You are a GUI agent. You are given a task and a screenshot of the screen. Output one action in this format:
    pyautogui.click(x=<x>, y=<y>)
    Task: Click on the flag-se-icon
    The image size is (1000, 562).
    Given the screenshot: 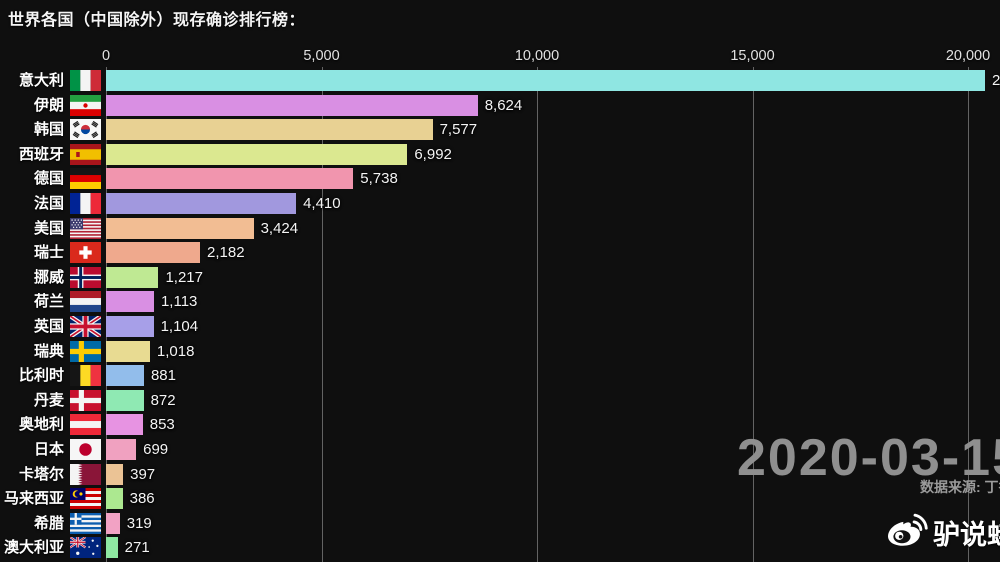 What is the action you would take?
    pyautogui.click(x=85, y=351)
    